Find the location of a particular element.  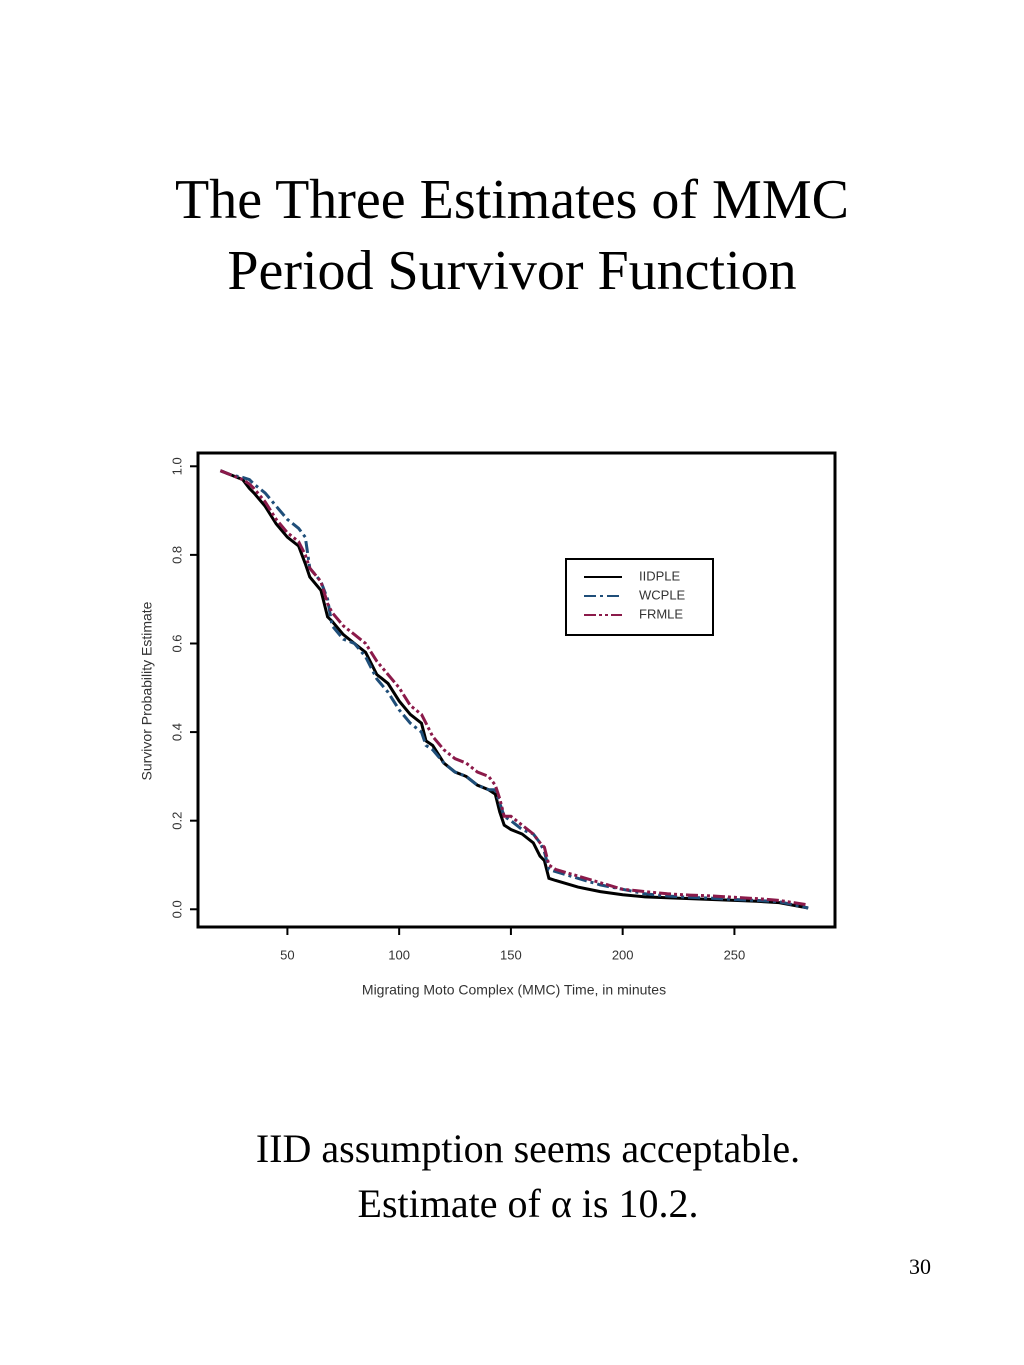

y-tick-label: 0.4 is located at coordinates (176, 732).